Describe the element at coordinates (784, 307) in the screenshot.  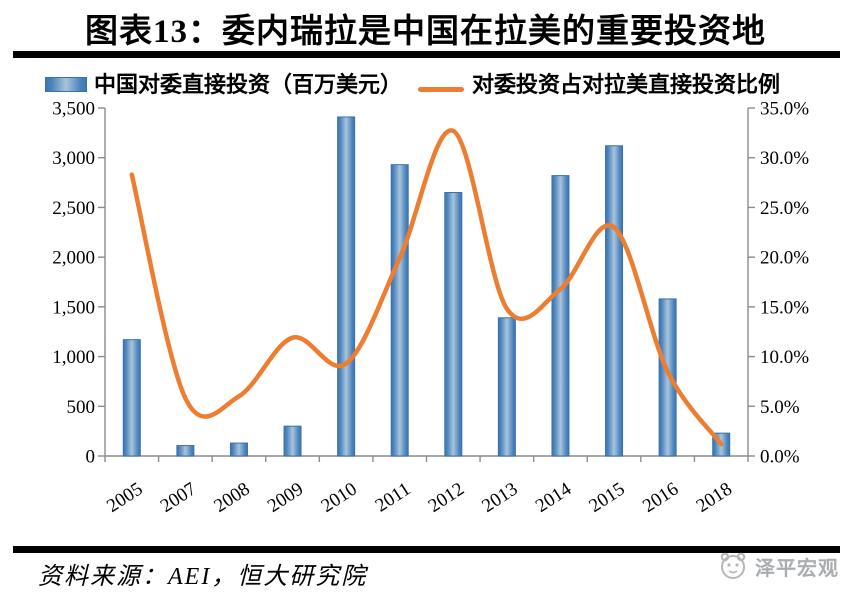
I see `y-axis-right-label: 15.0%` at that location.